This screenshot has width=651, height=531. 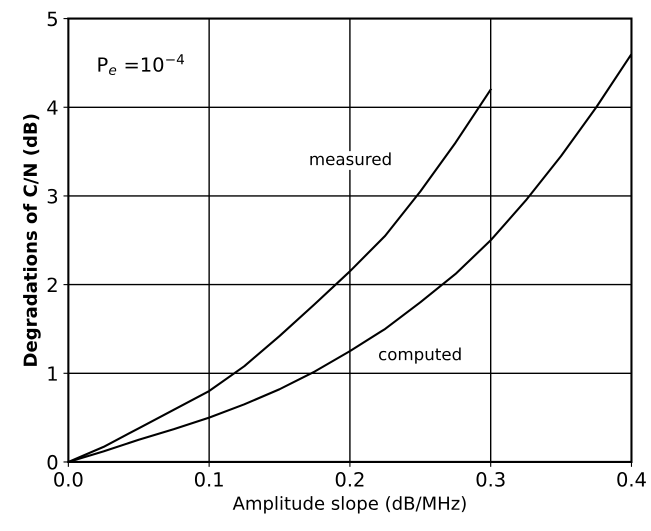 What do you see at coordinates (68, 479) in the screenshot?
I see `x-tick-label: 0.0` at bounding box center [68, 479].